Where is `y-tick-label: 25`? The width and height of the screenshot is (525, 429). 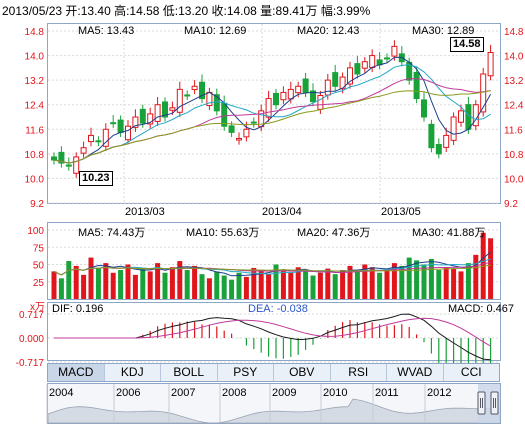 y-tick-label: 25 is located at coordinates (39, 283).